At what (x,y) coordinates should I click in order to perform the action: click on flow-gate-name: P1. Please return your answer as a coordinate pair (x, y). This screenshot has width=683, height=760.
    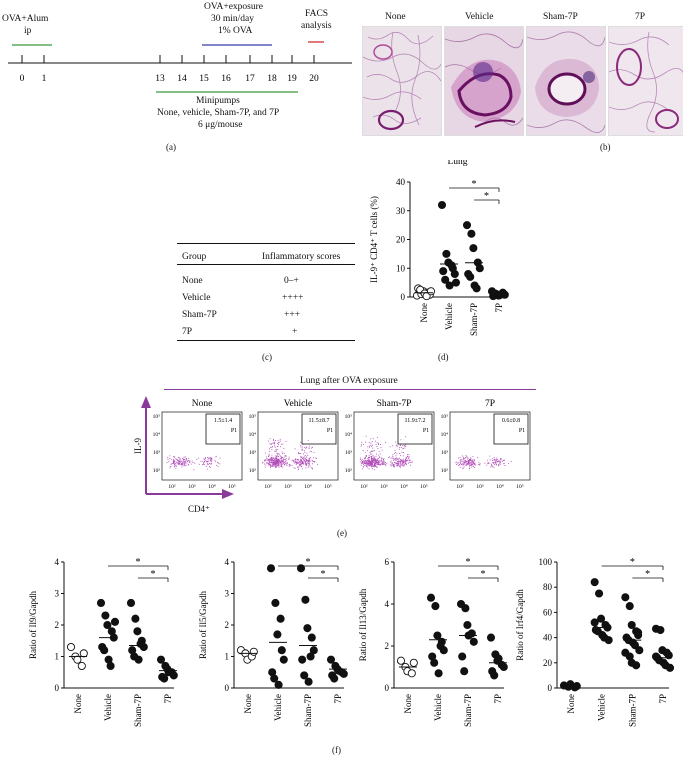
    Looking at the image, I should click on (522, 431).